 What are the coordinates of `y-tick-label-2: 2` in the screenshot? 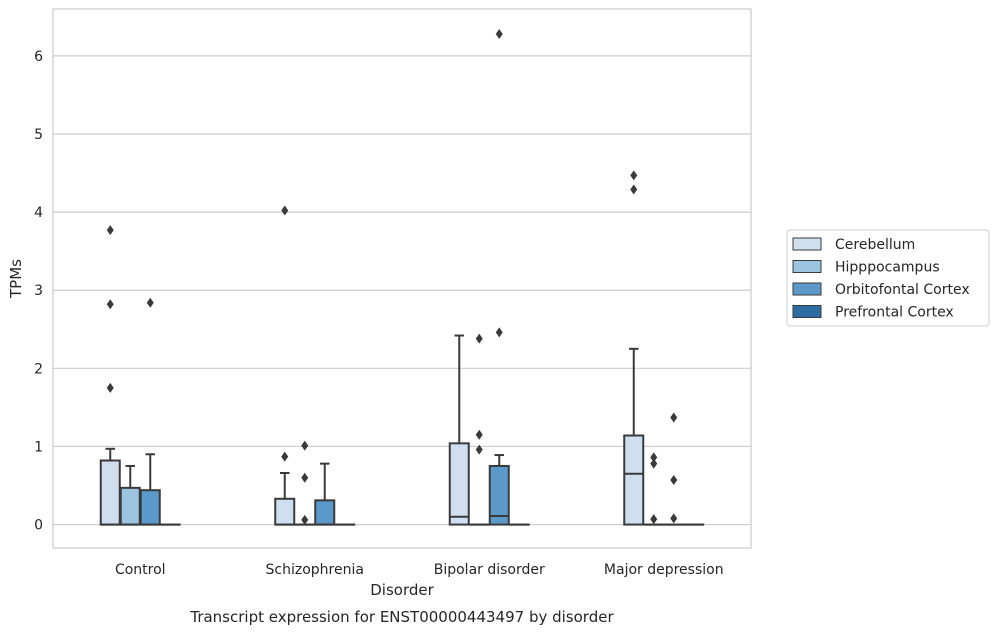 It's located at (38, 369).